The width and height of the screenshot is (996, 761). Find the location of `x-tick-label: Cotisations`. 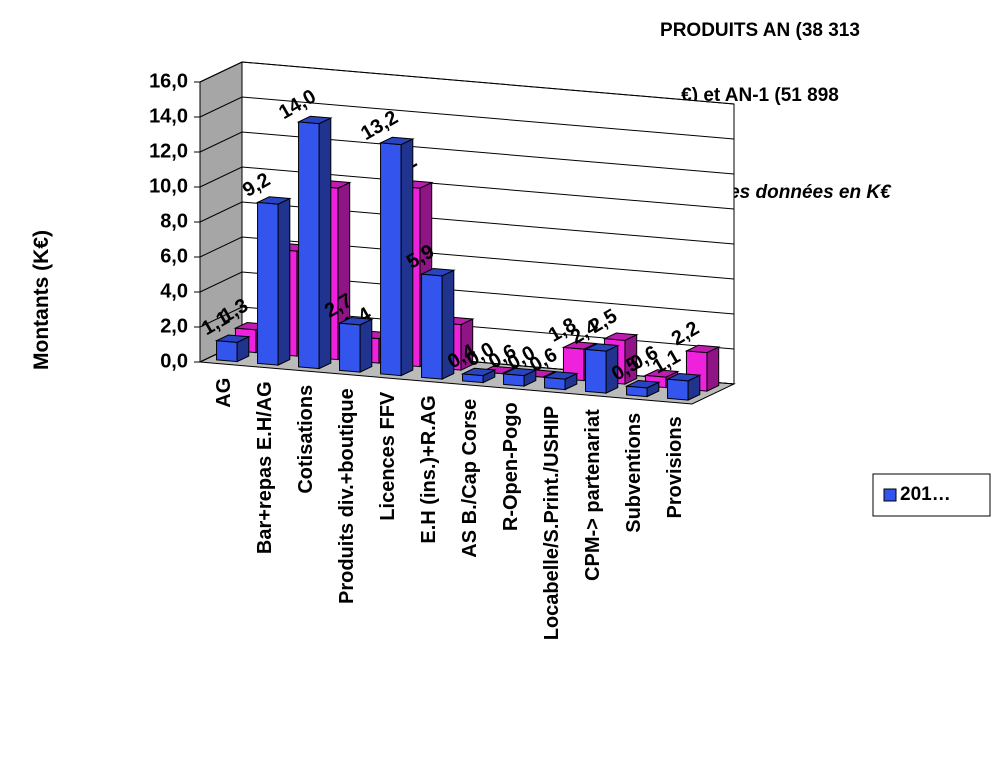

x-tick-label: Cotisations is located at coordinates (306, 439).